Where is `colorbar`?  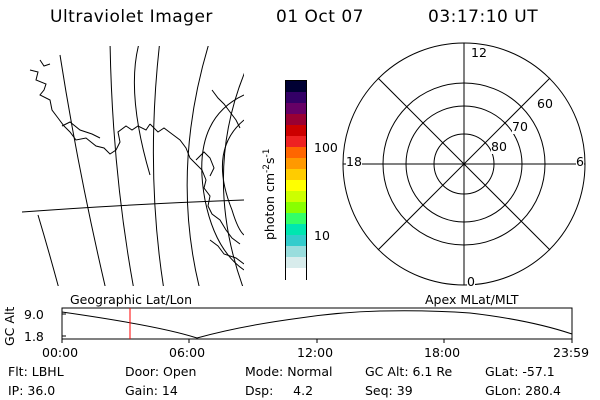
colorbar is located at coordinates (296, 180).